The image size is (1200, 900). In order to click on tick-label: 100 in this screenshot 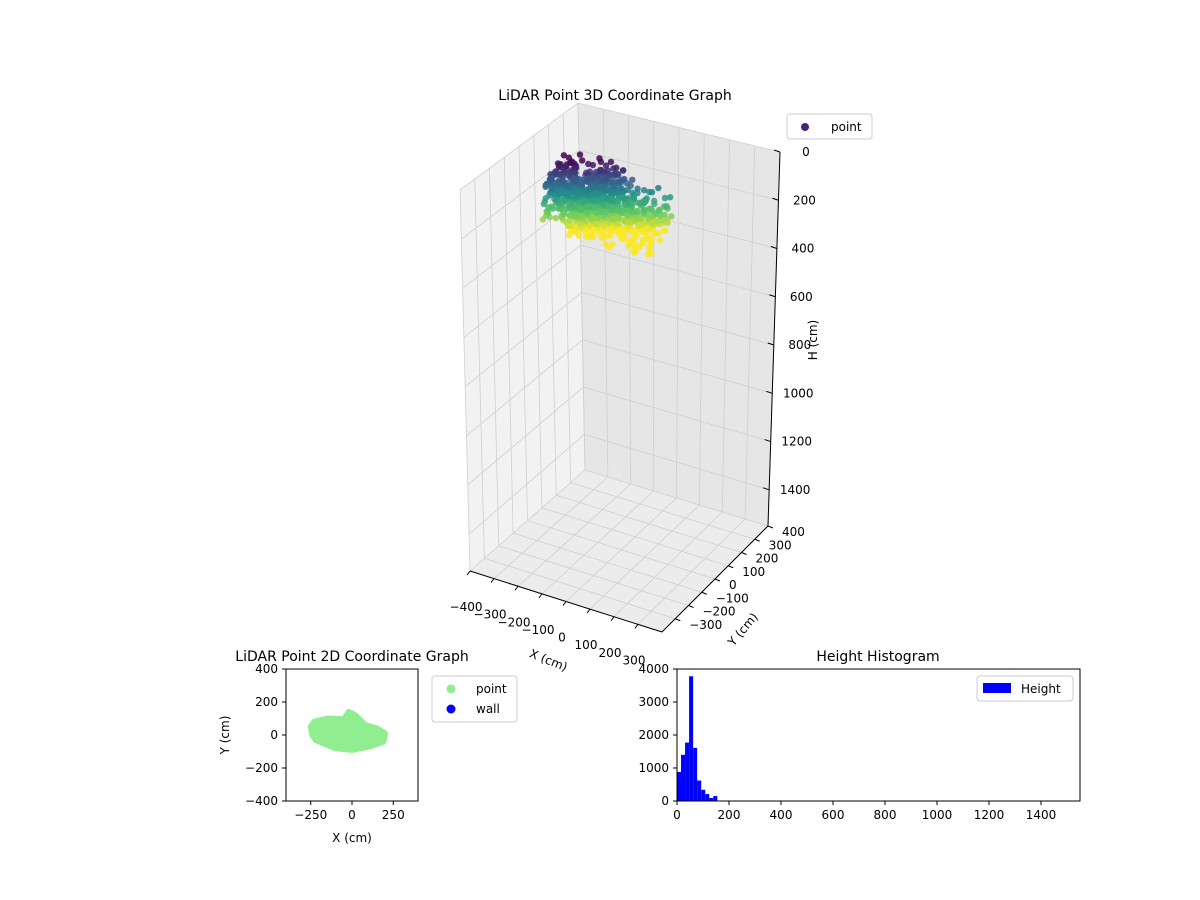, I will do `click(753, 572)`.